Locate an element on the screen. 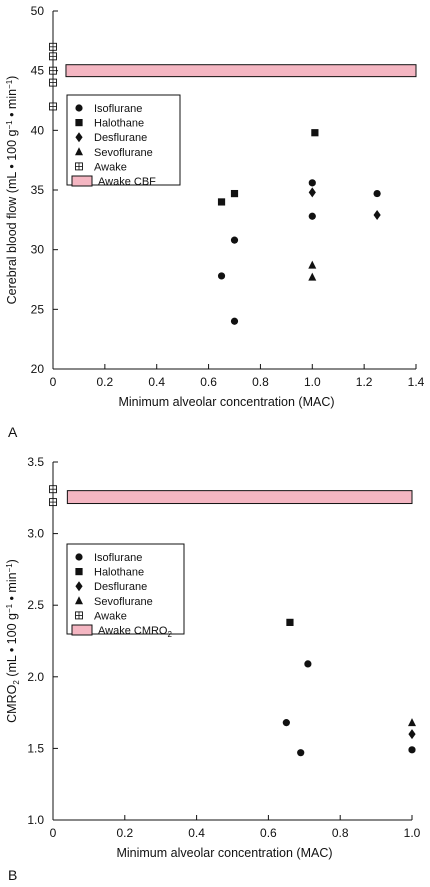 The width and height of the screenshot is (430, 887). y-tick-label: 3.5 is located at coordinates (35, 462).